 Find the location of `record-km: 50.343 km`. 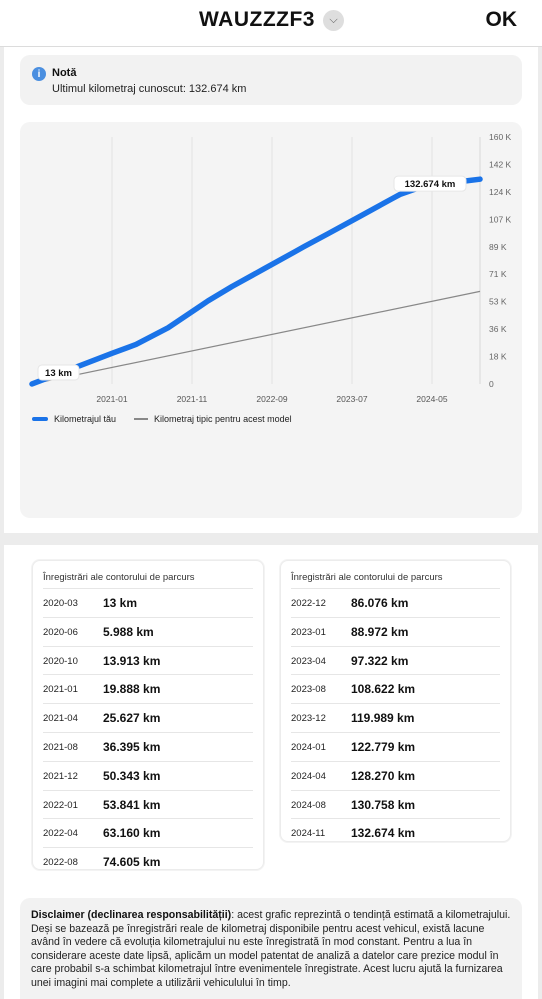

record-km: 50.343 km is located at coordinates (132, 775).